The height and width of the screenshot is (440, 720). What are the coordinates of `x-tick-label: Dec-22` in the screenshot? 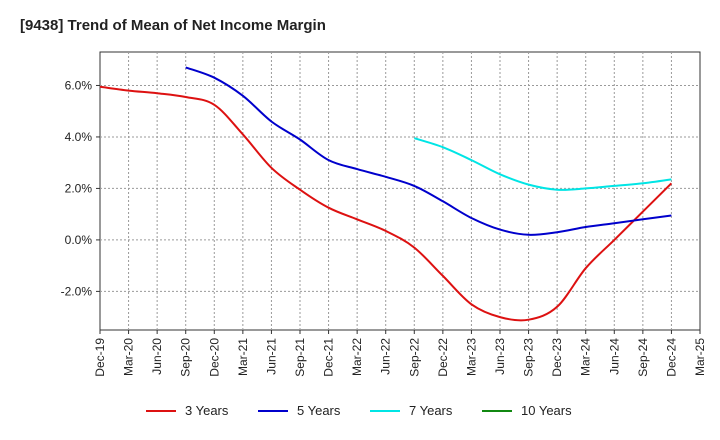 It's located at (443, 357).